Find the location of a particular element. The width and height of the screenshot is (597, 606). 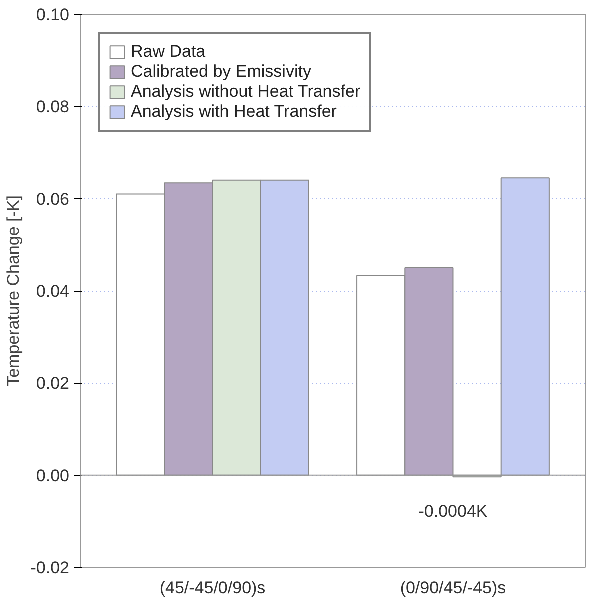

x-tick-label: (0/90/45/-45)s is located at coordinates (453, 588).